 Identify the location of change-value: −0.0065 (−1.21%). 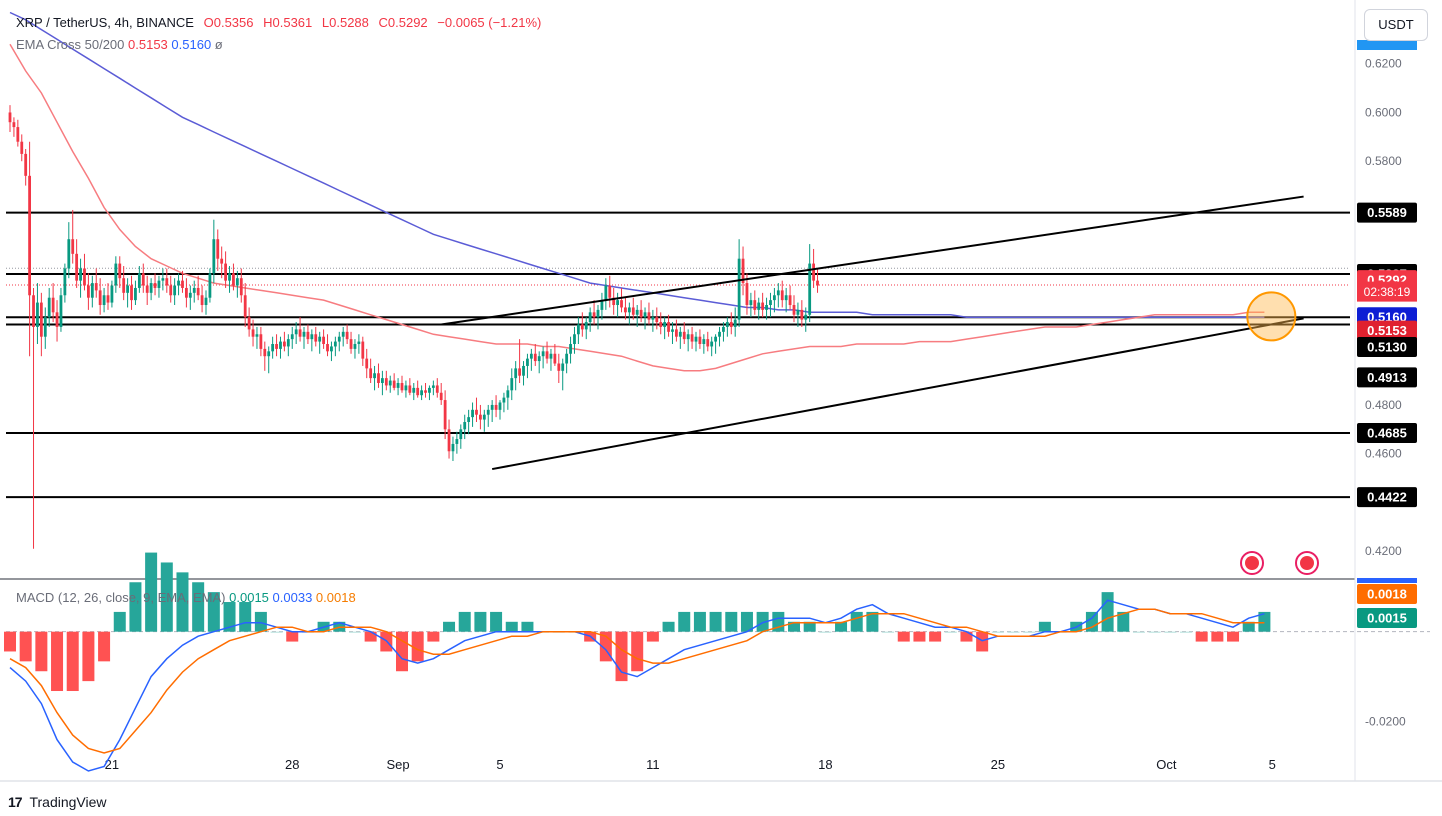
(489, 22).